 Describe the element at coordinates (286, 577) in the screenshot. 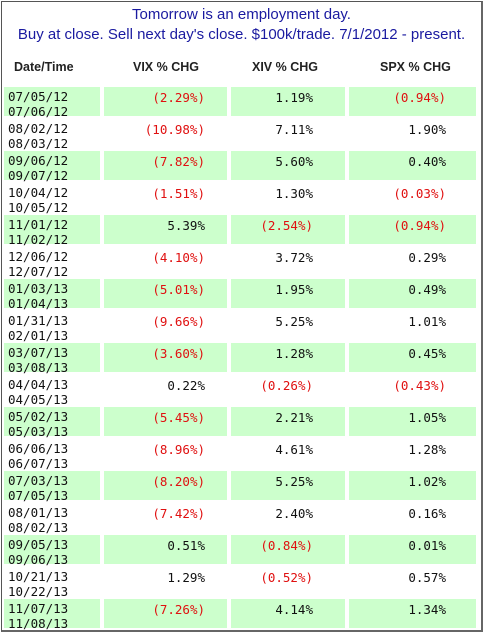

I see `xiv-value: (0.52%)` at that location.